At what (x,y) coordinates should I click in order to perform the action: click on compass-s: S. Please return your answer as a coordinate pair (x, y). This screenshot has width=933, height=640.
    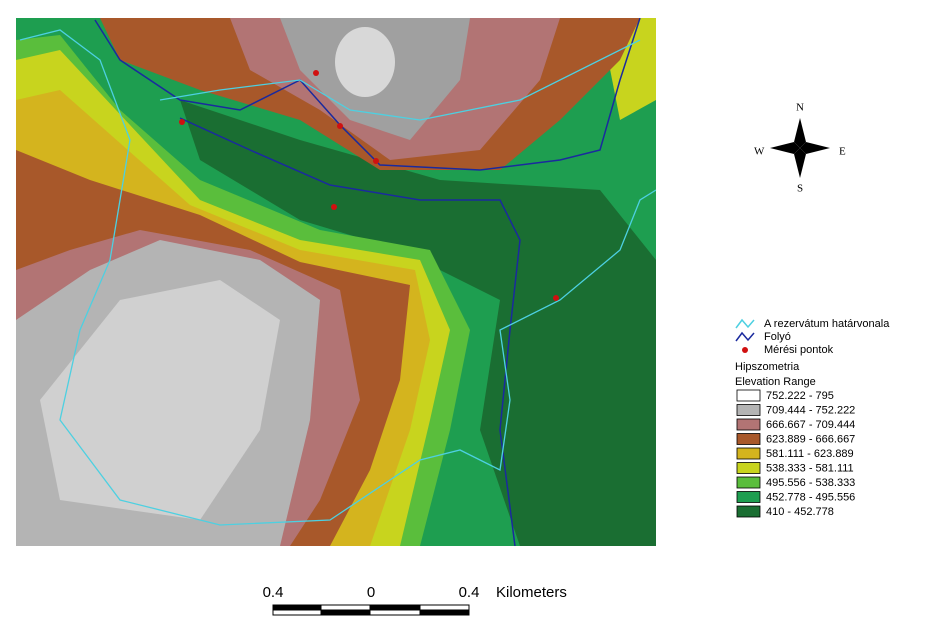
    Looking at the image, I should click on (800, 189).